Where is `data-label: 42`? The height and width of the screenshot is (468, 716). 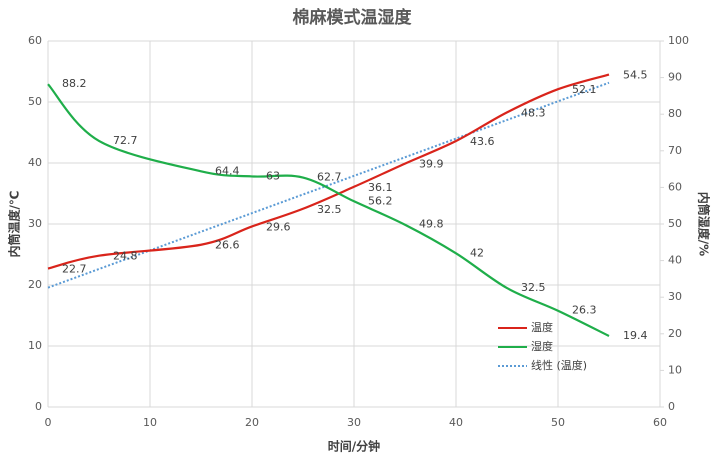 data-label: 42 is located at coordinates (477, 252).